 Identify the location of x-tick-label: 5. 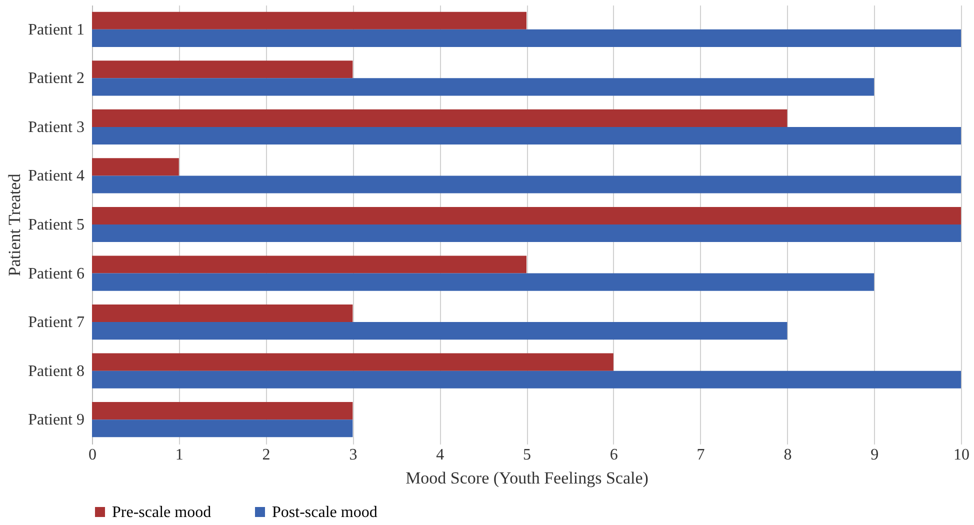
(527, 455).